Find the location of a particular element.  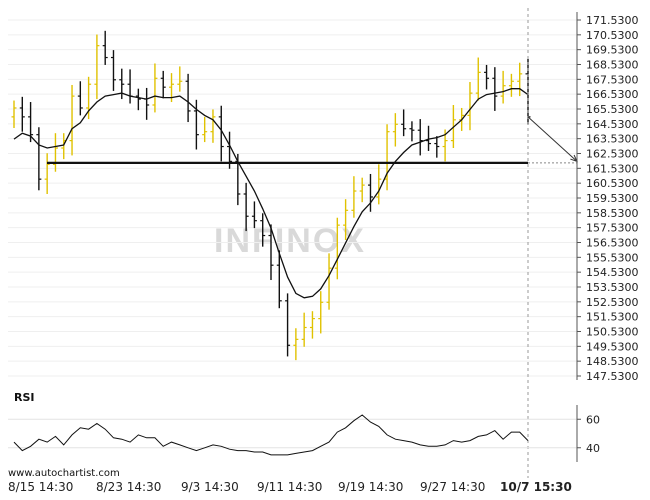

x-tick-label: 9/3 14:30 is located at coordinates (210, 487).